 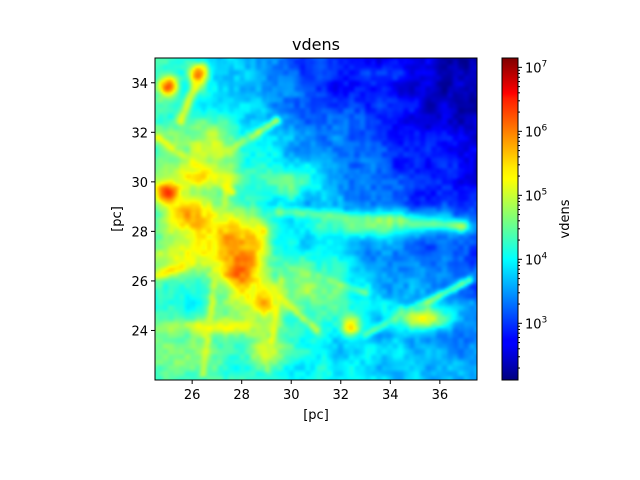 What do you see at coordinates (536, 259) in the screenshot?
I see `colorbar-tick-label: 10⁴` at bounding box center [536, 259].